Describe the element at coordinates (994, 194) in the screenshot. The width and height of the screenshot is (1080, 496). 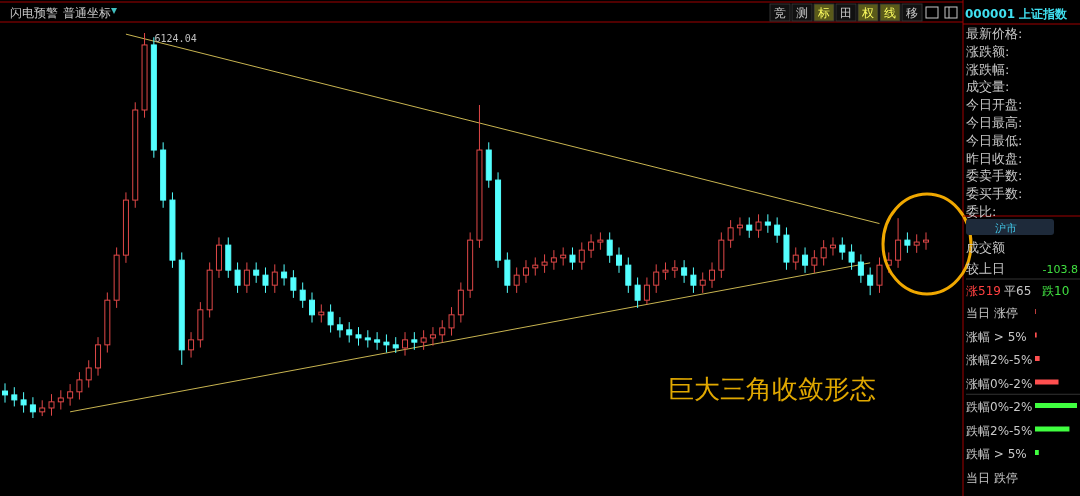
I see `text: 委买手数:` at that location.